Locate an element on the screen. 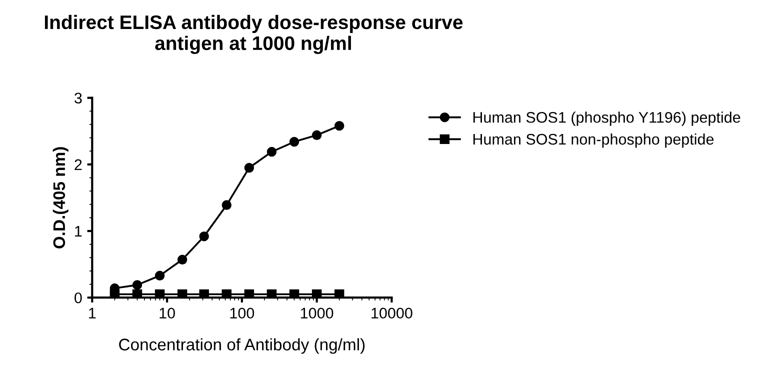  legend-label: Human SOS1 (phospho Y1196) peptide is located at coordinates (606, 119).